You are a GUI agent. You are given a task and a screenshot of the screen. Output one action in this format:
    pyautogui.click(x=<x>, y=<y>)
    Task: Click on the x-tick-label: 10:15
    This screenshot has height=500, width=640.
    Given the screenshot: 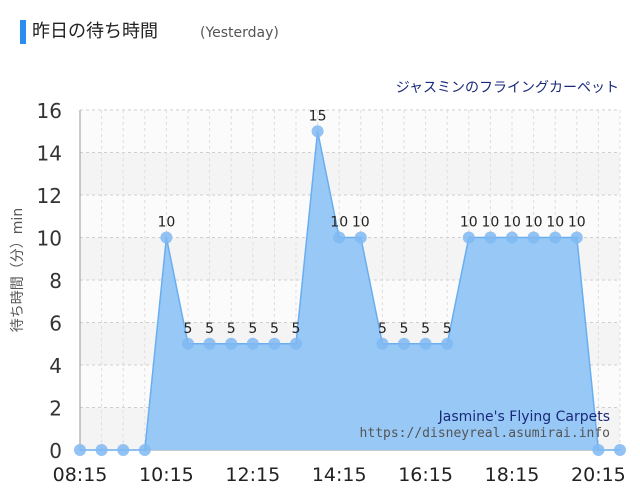 What is the action you would take?
    pyautogui.click(x=166, y=475)
    